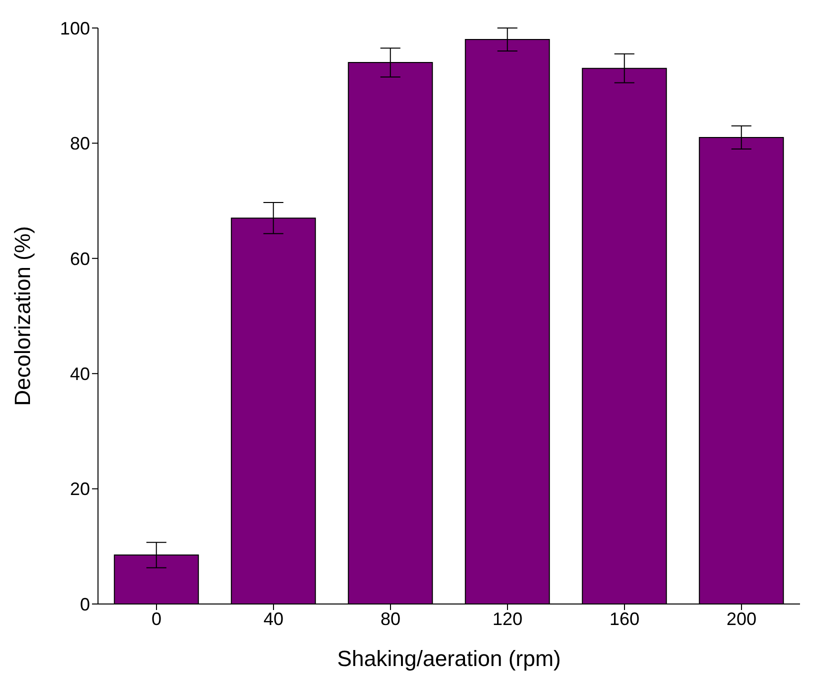  Describe the element at coordinates (22, 316) in the screenshot. I see `y-axis-title: Decolorization (%)` at that location.